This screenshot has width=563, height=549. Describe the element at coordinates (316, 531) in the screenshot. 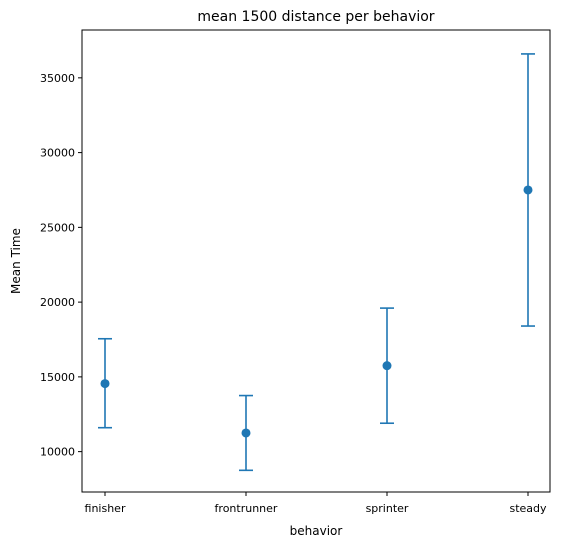

I see `x-axis-label: behavior` at that location.